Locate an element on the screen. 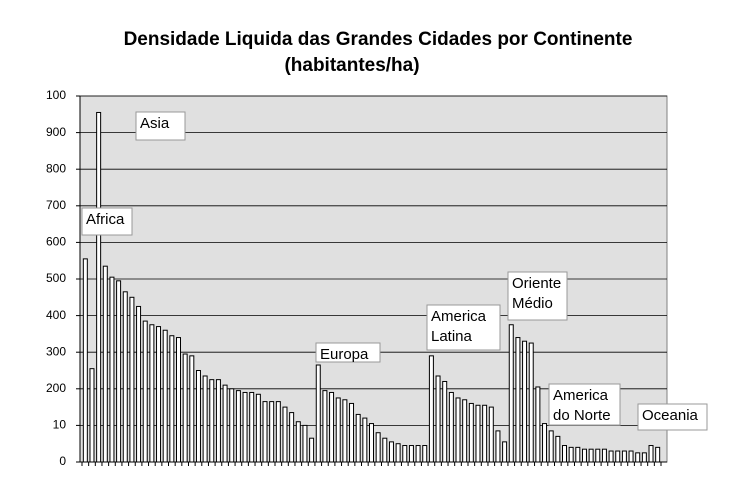  annotation: America do Norte is located at coordinates (584, 404).